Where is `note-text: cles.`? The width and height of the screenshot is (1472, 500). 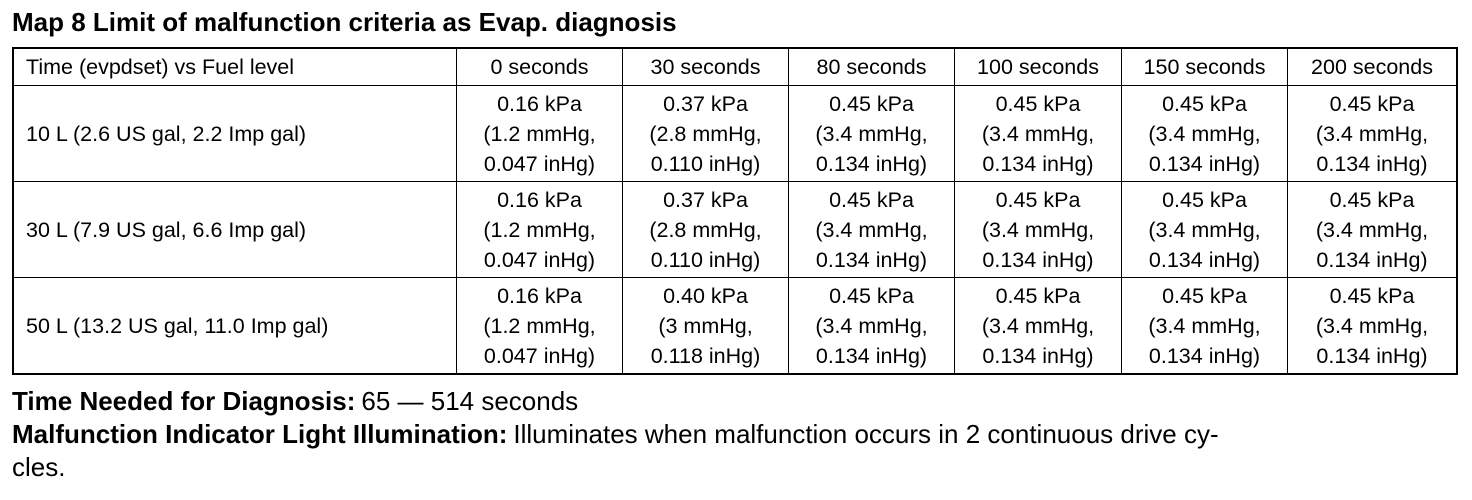 note-text: cles. is located at coordinates (39, 467).